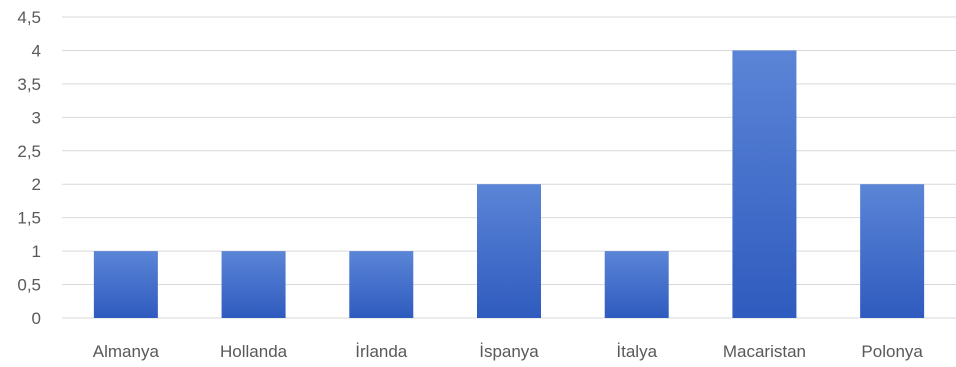 Image resolution: width=956 pixels, height=367 pixels. What do you see at coordinates (29, 218) in the screenshot?
I see `y-tick-label: 1,5` at bounding box center [29, 218].